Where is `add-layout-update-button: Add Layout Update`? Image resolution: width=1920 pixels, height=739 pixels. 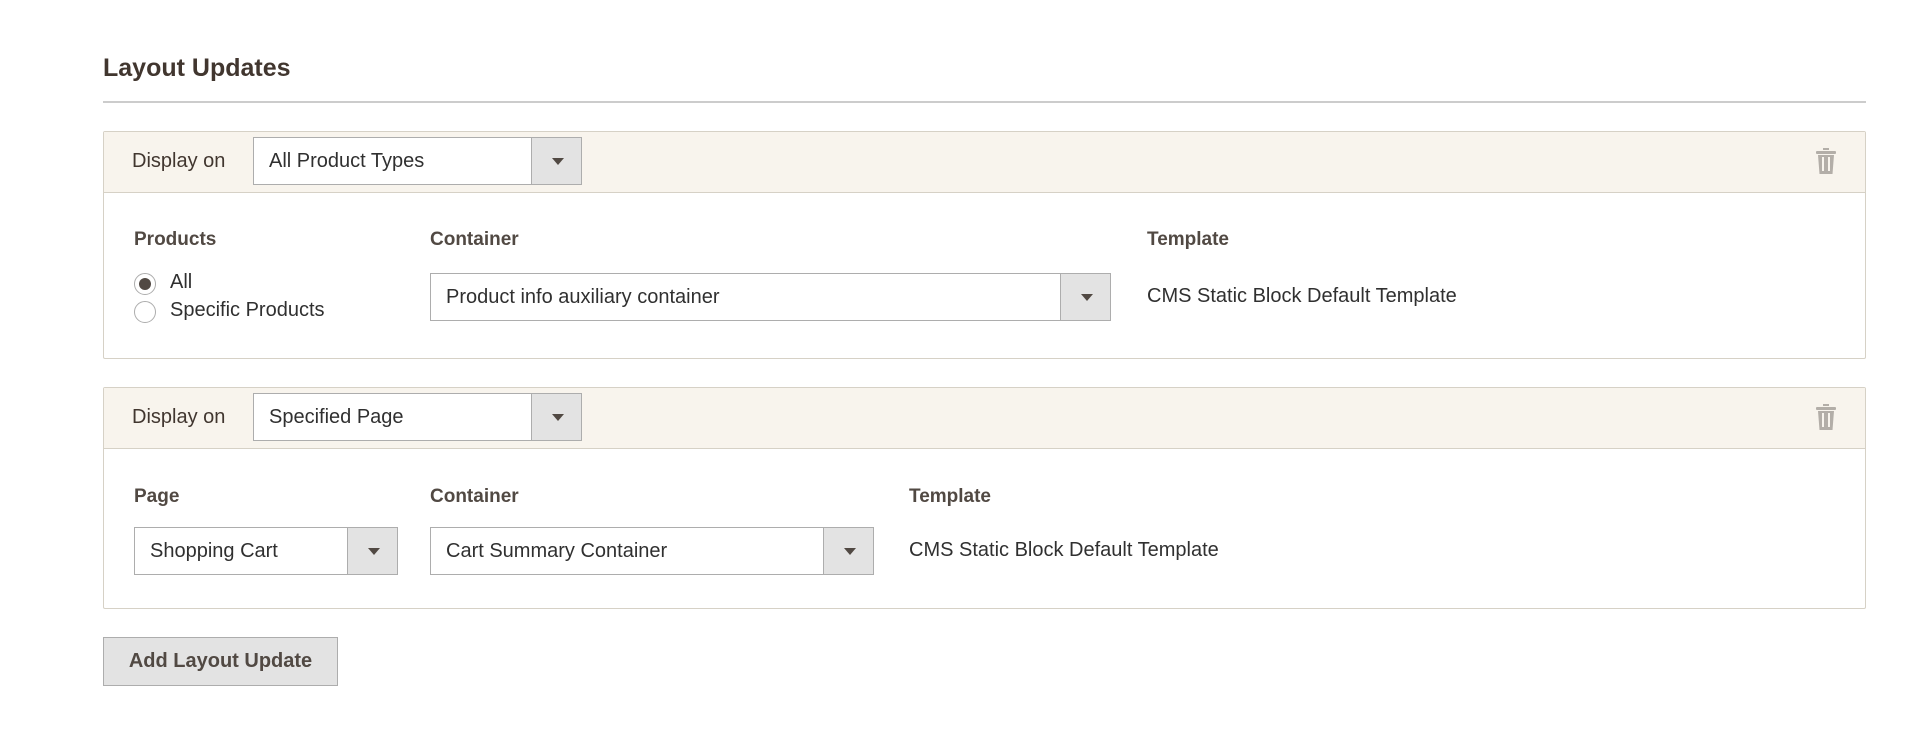
add-layout-update-button: Add Layout Update is located at coordinates (220, 661).